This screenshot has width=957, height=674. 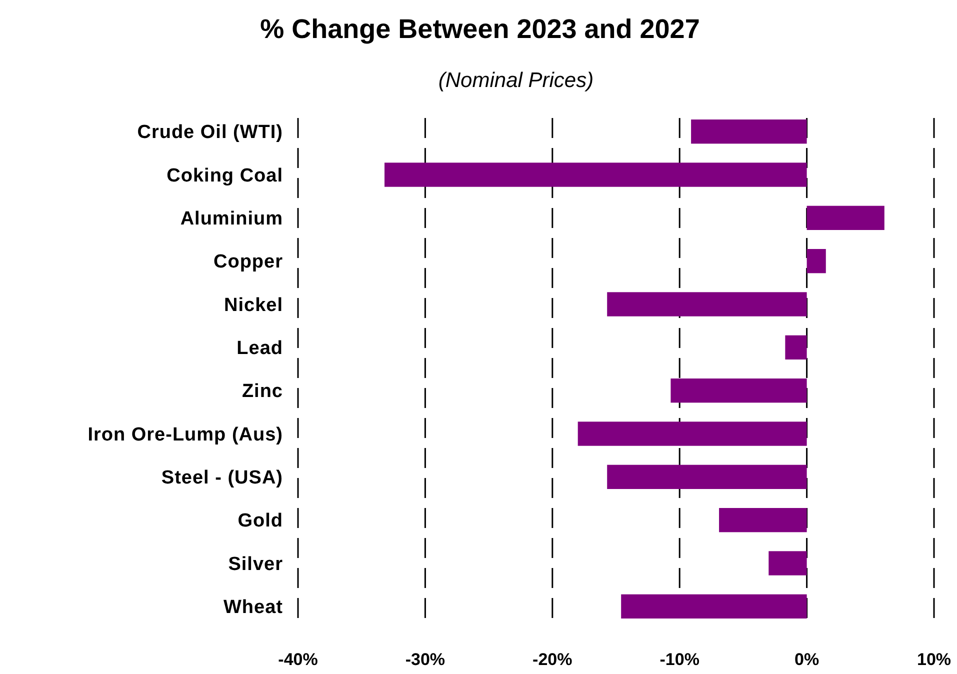 I want to click on y-tick-label: Wheat, so click(x=254, y=607).